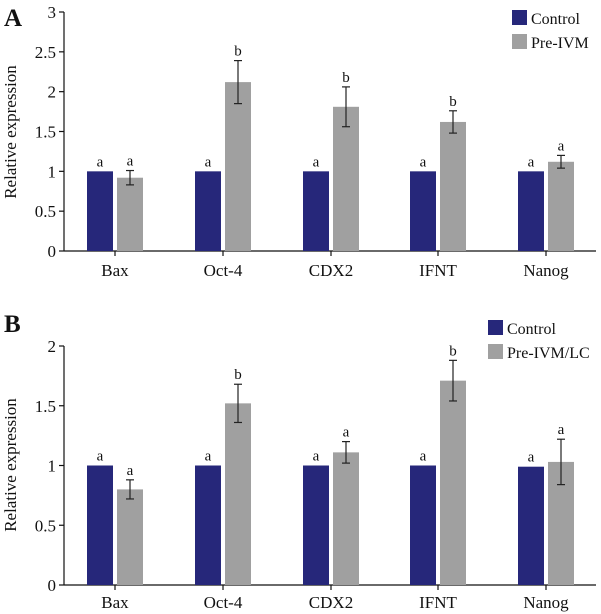 The height and width of the screenshot is (614, 601). I want to click on legend-label: Pre-IVM, so click(560, 43).